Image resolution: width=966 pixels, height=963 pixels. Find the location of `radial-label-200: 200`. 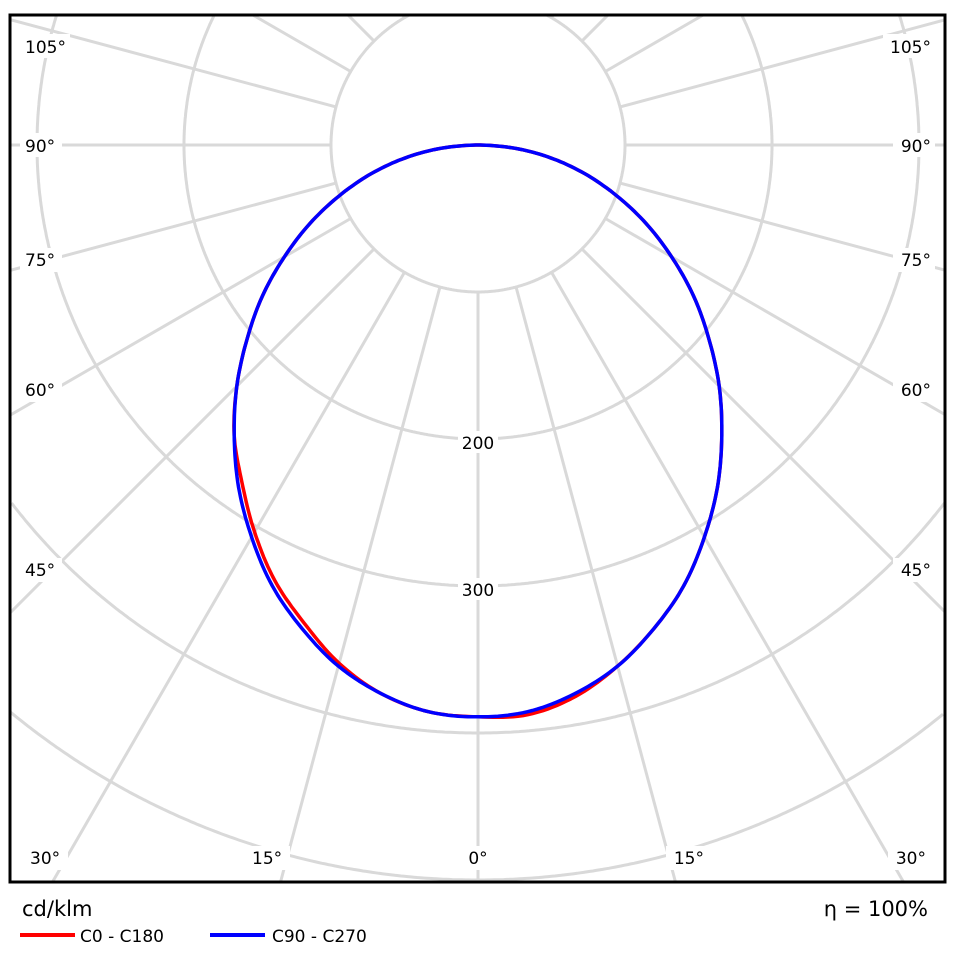

radial-label-200: 200 is located at coordinates (478, 444).